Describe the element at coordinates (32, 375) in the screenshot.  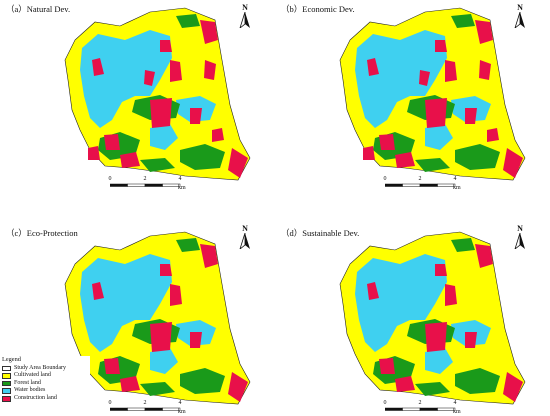
I see `legend-label: Cultivated land` at that location.